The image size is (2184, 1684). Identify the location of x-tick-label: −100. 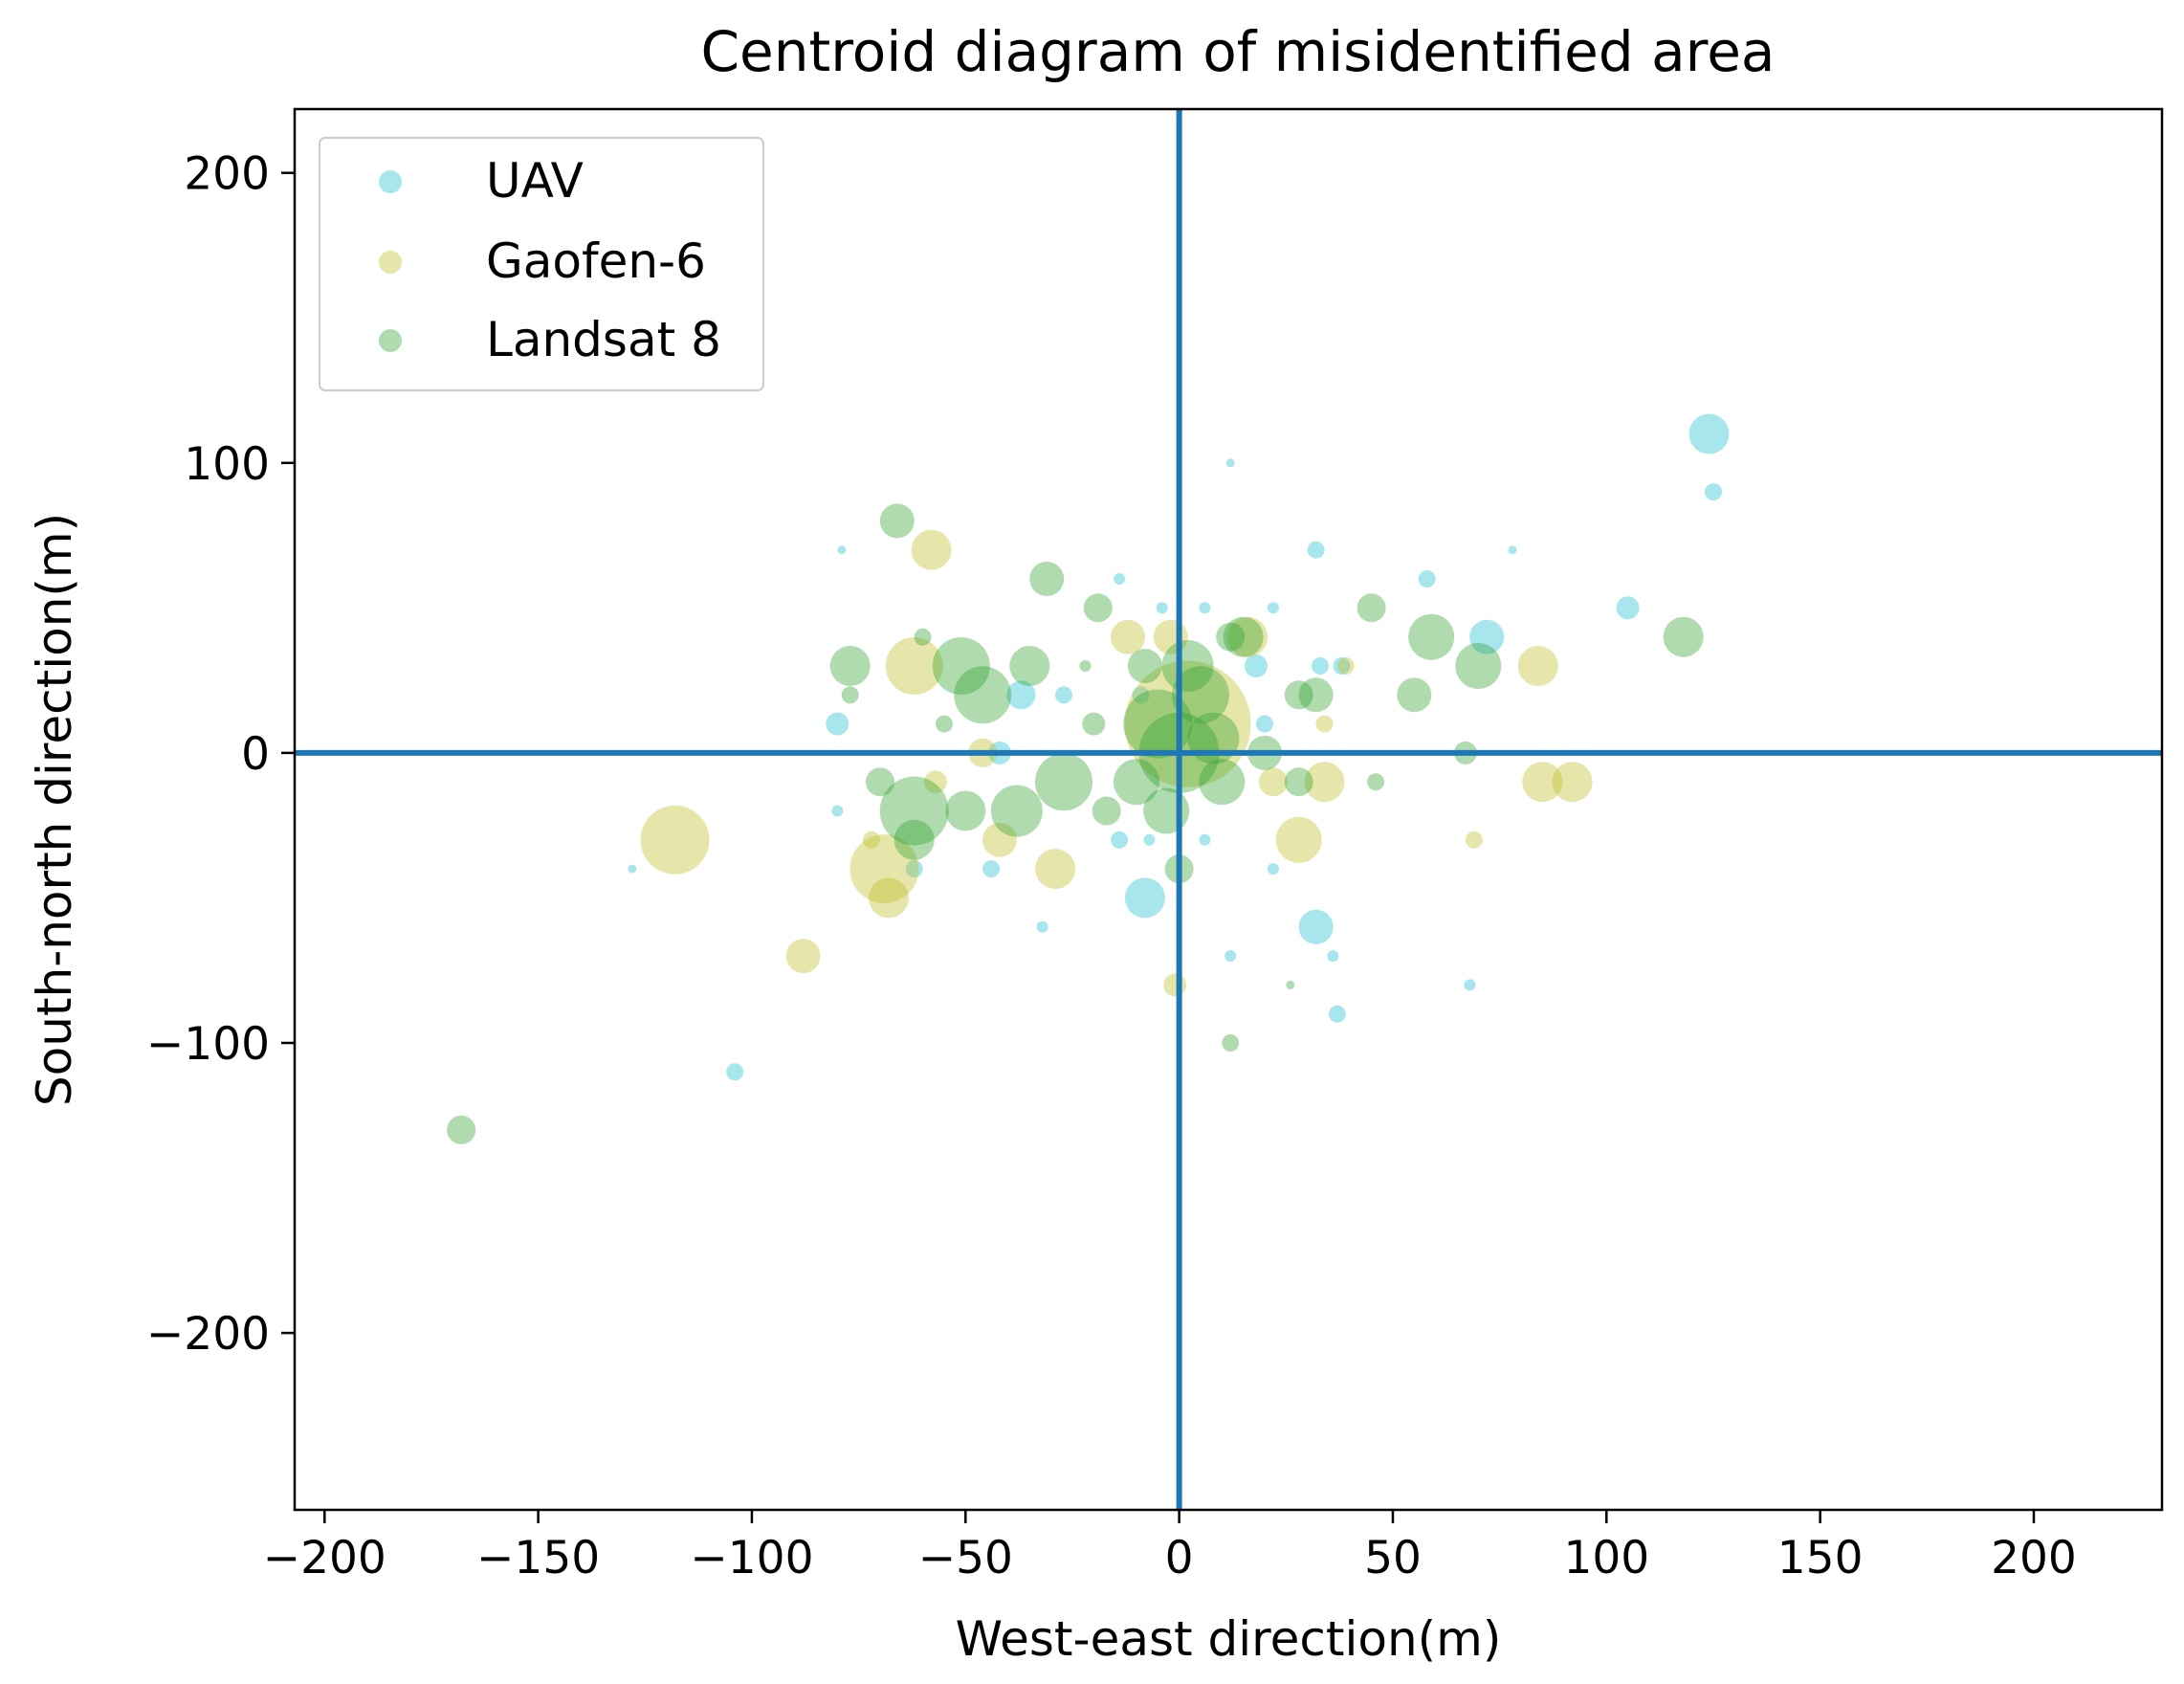
(752, 1558).